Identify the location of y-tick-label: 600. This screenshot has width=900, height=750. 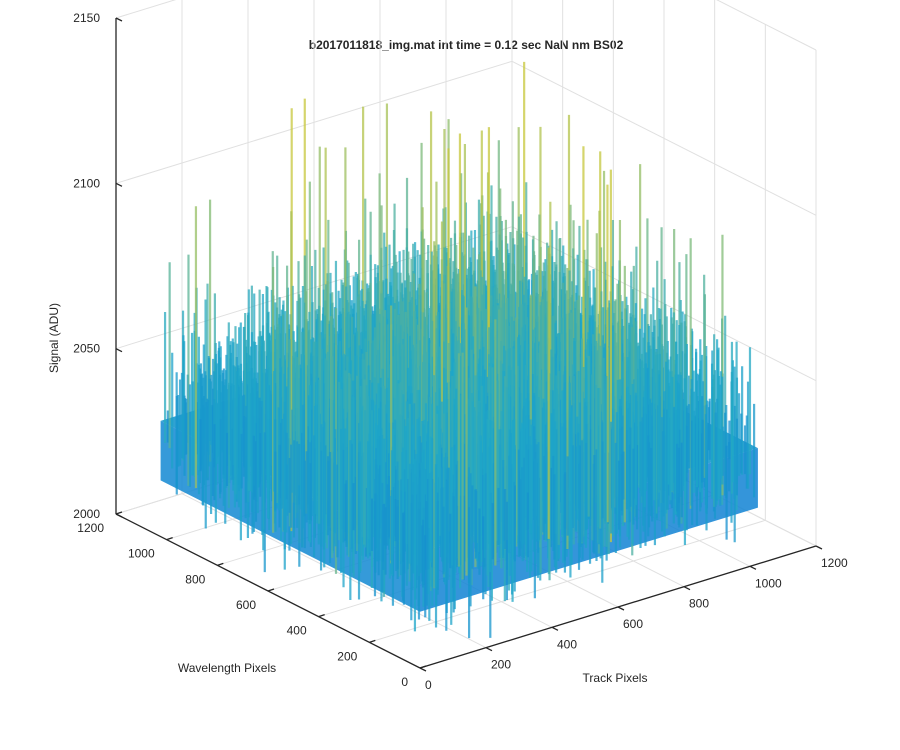
(246, 605).